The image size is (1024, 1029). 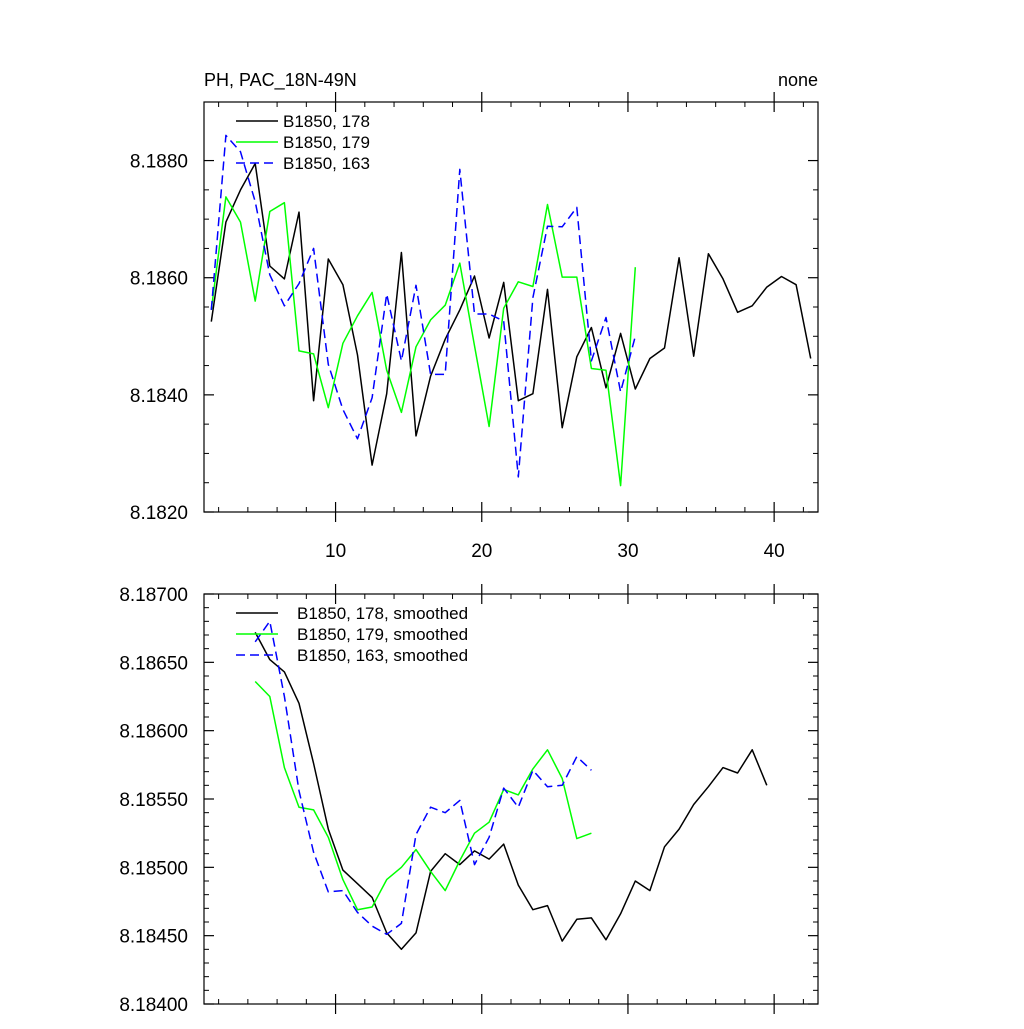 What do you see at coordinates (382, 613) in the screenshot?
I see `bottom-legend-label: B1850, 178, smoothed` at bounding box center [382, 613].